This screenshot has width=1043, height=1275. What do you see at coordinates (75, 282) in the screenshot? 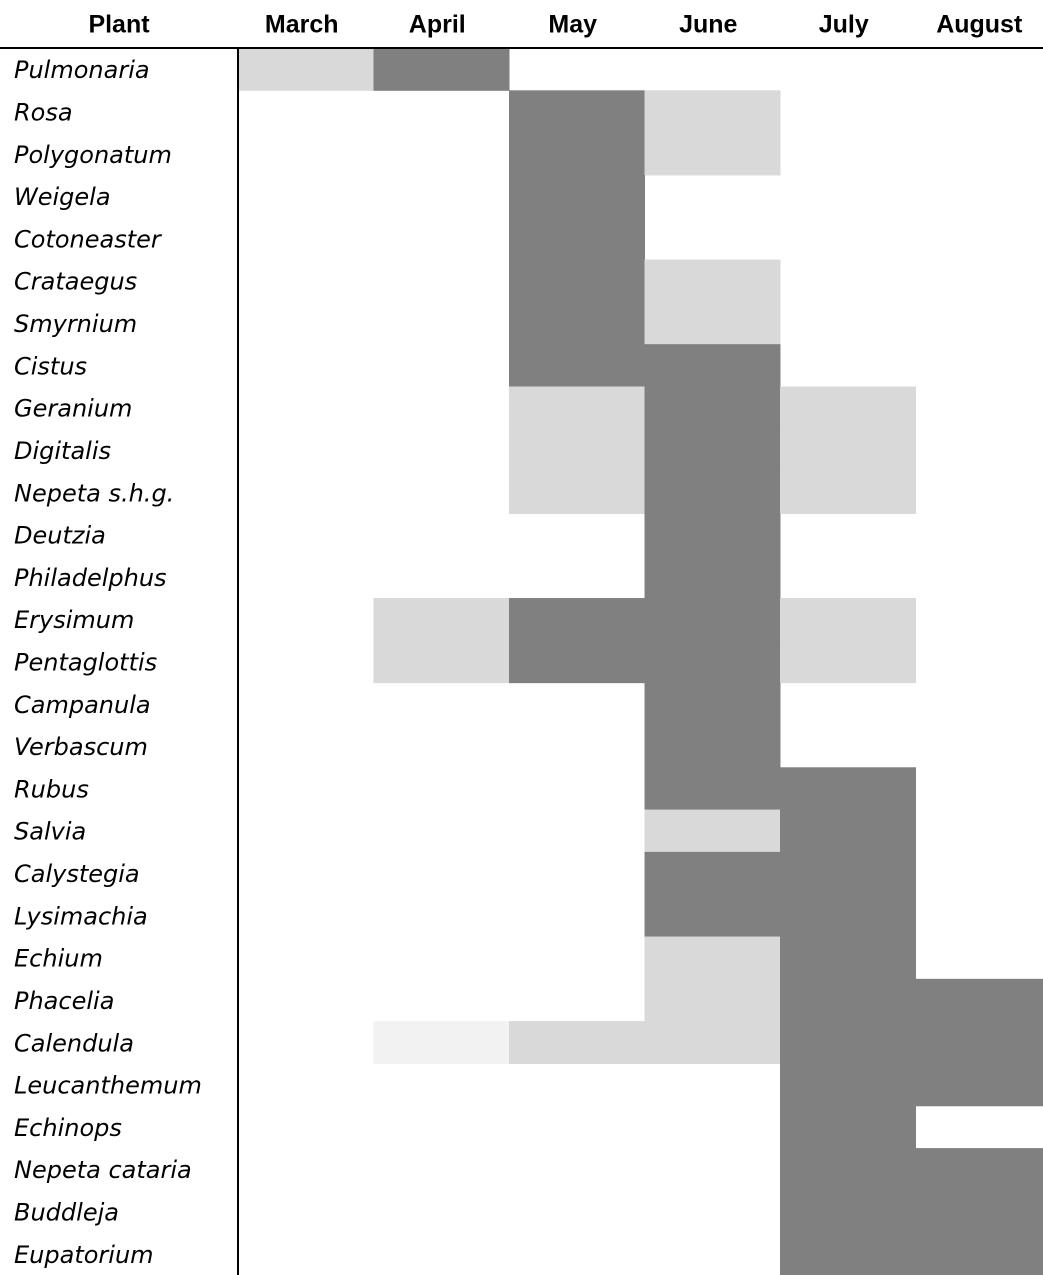
I see `plant-name: Crataegus` at bounding box center [75, 282].